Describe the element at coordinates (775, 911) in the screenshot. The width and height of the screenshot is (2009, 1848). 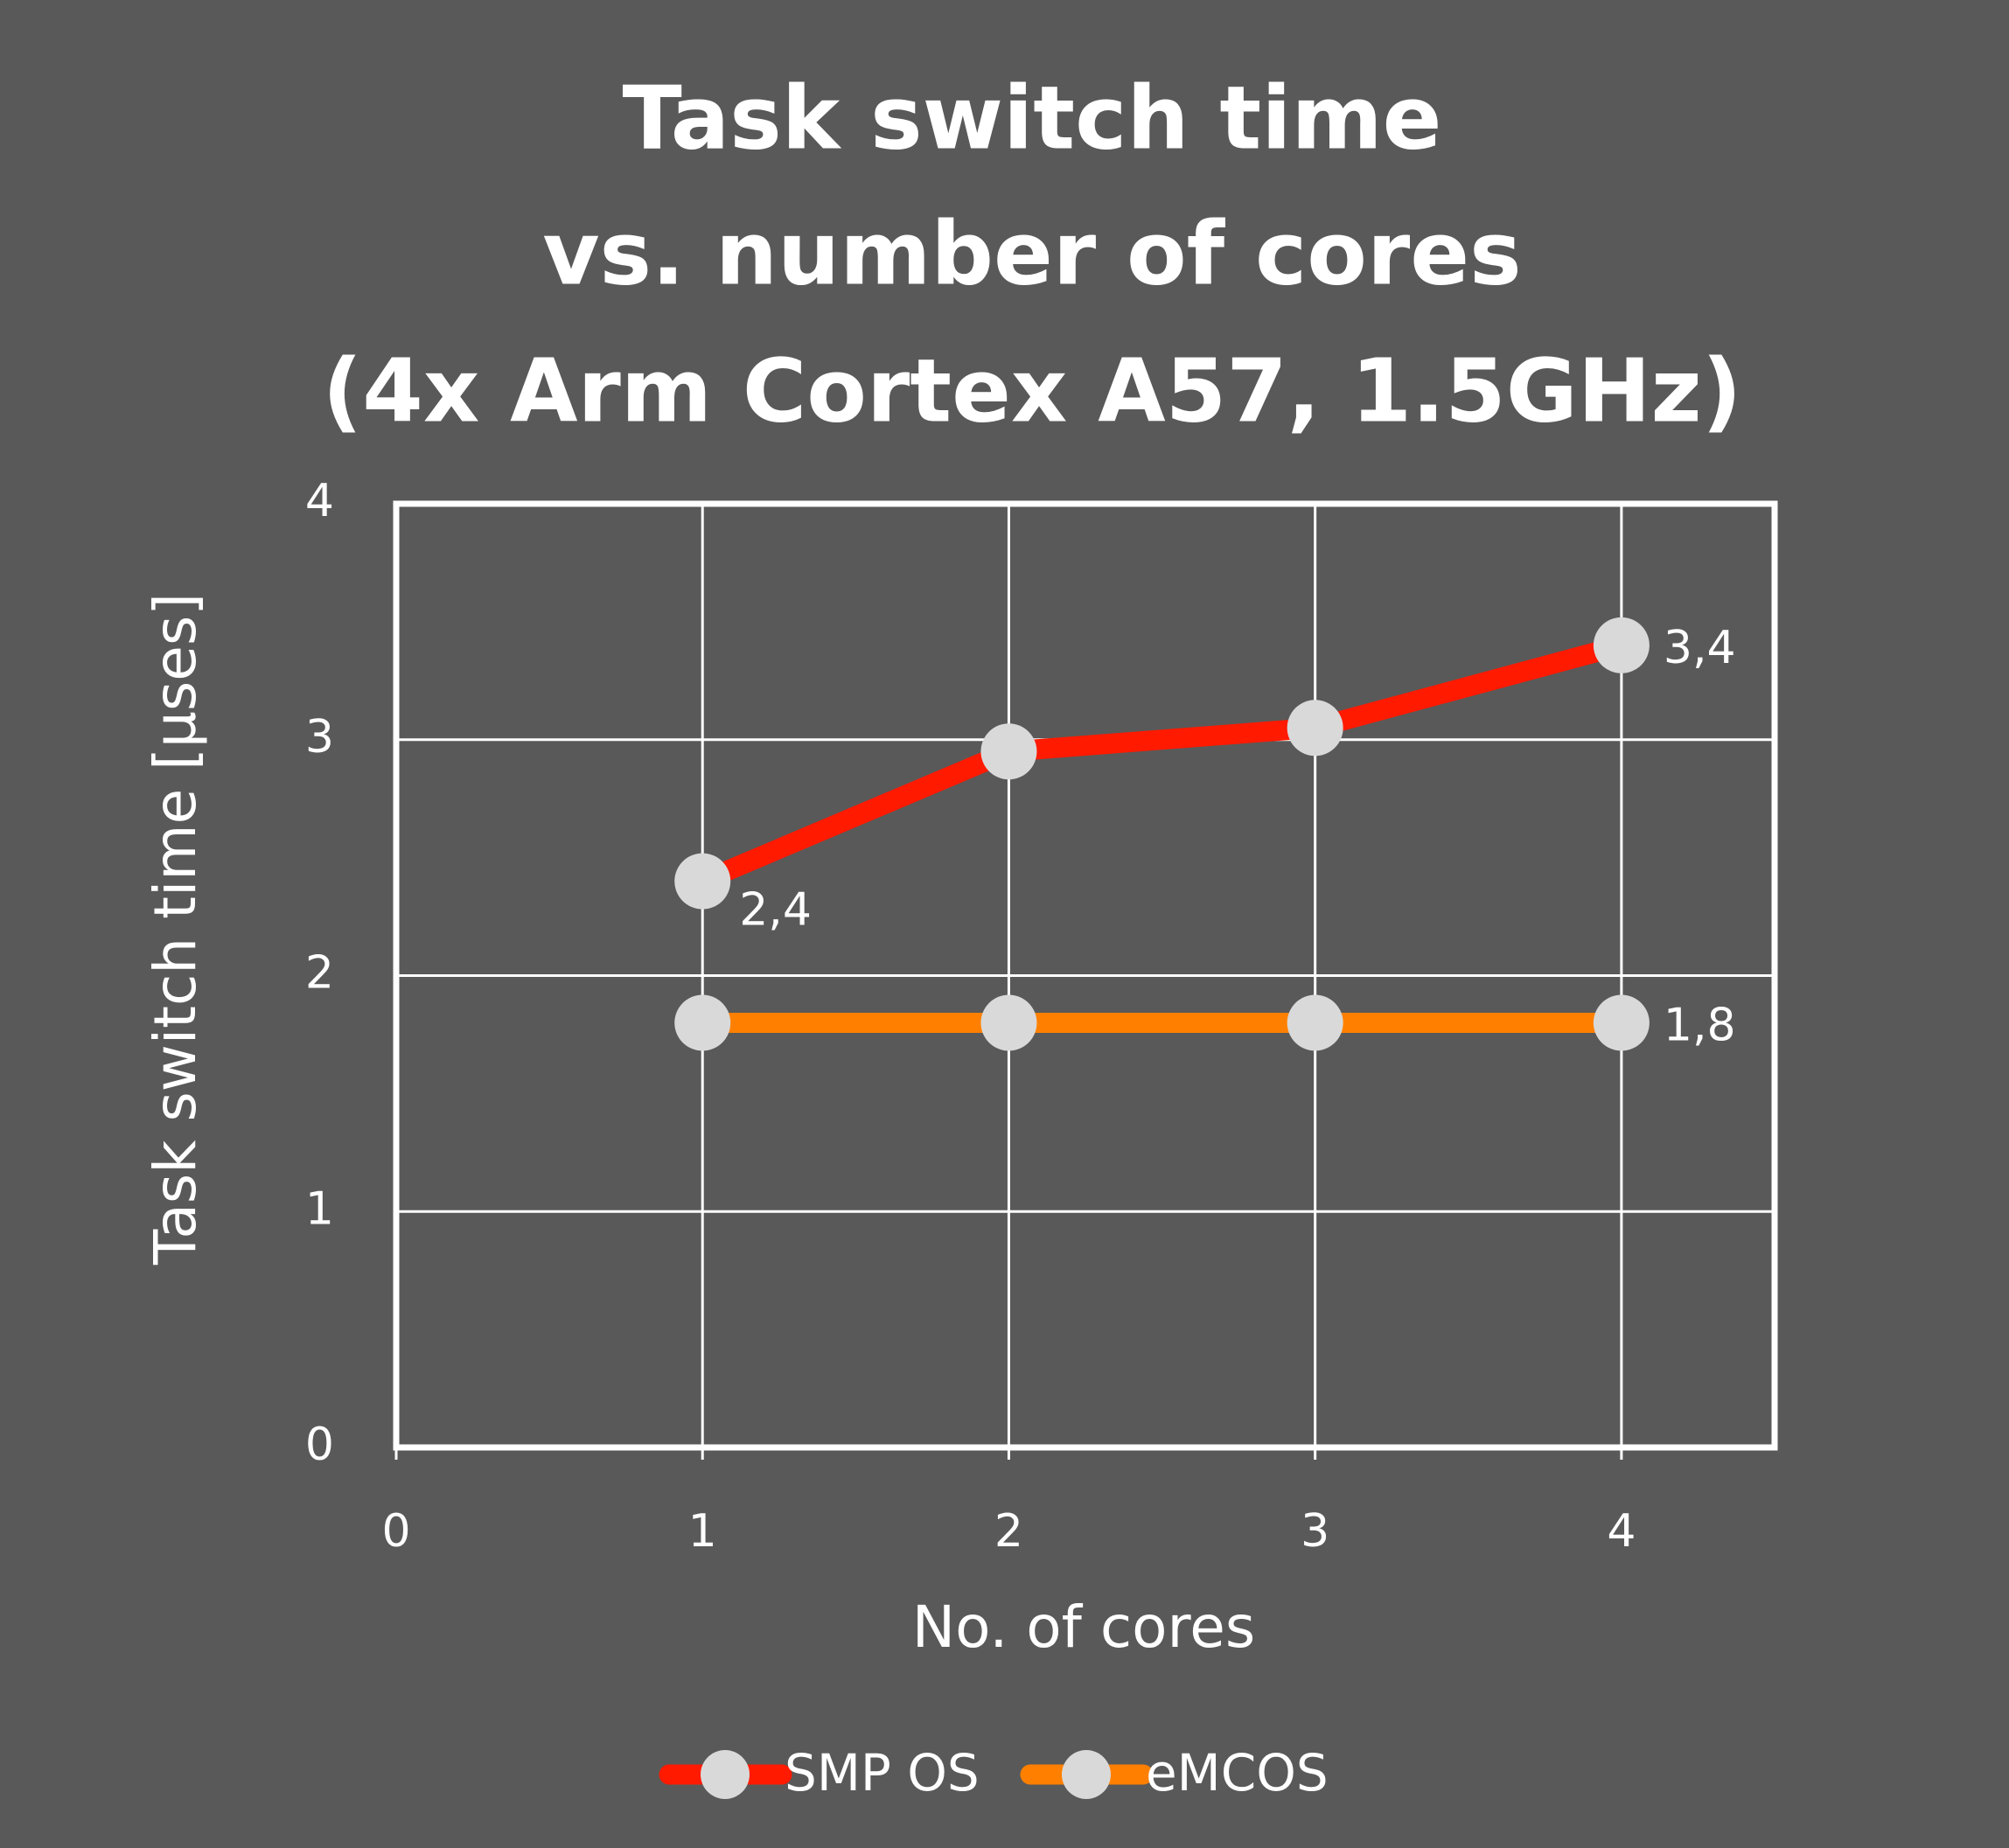
I see `data-label: 2,4` at that location.